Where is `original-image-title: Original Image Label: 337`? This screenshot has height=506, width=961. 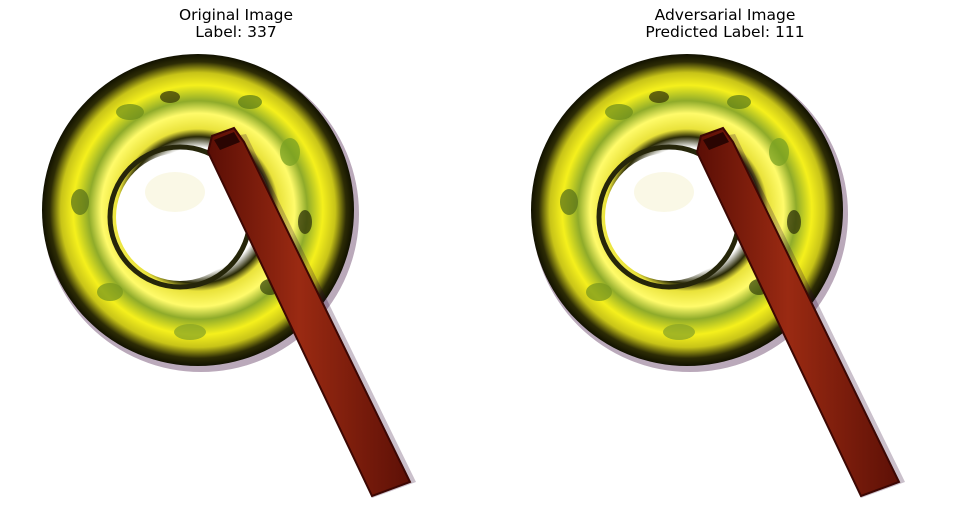
original-image-title: Original Image Label: 337 is located at coordinates (236, 24).